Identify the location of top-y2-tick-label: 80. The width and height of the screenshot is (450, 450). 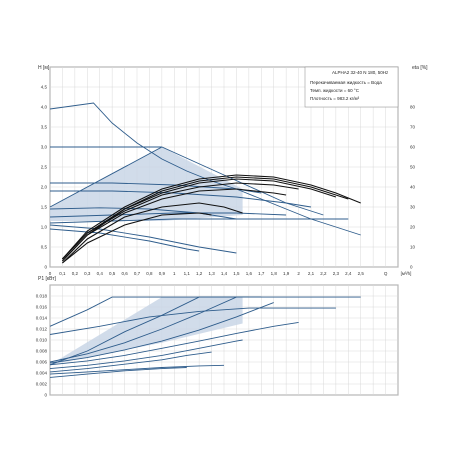
(413, 107).